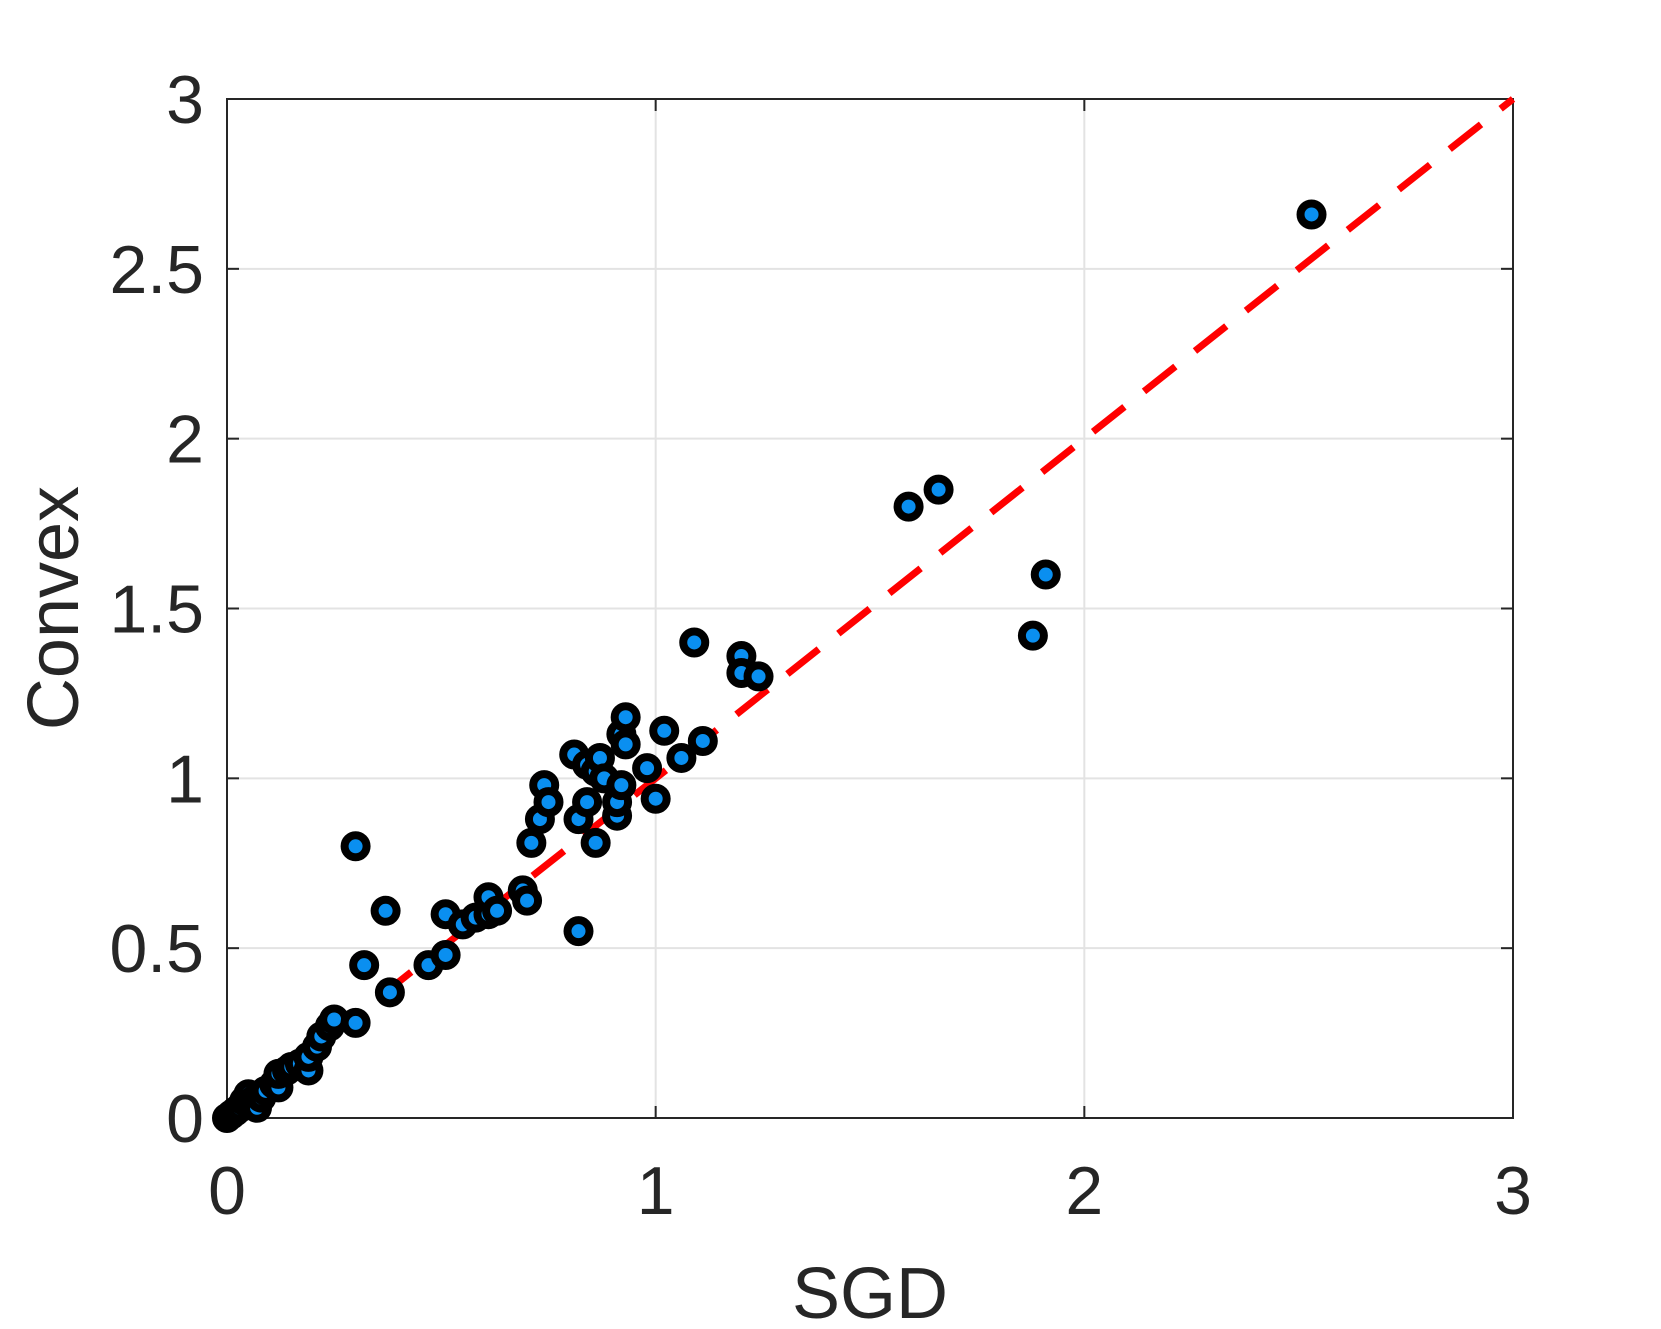  I want to click on x-tick-label: 1, so click(656, 1191).